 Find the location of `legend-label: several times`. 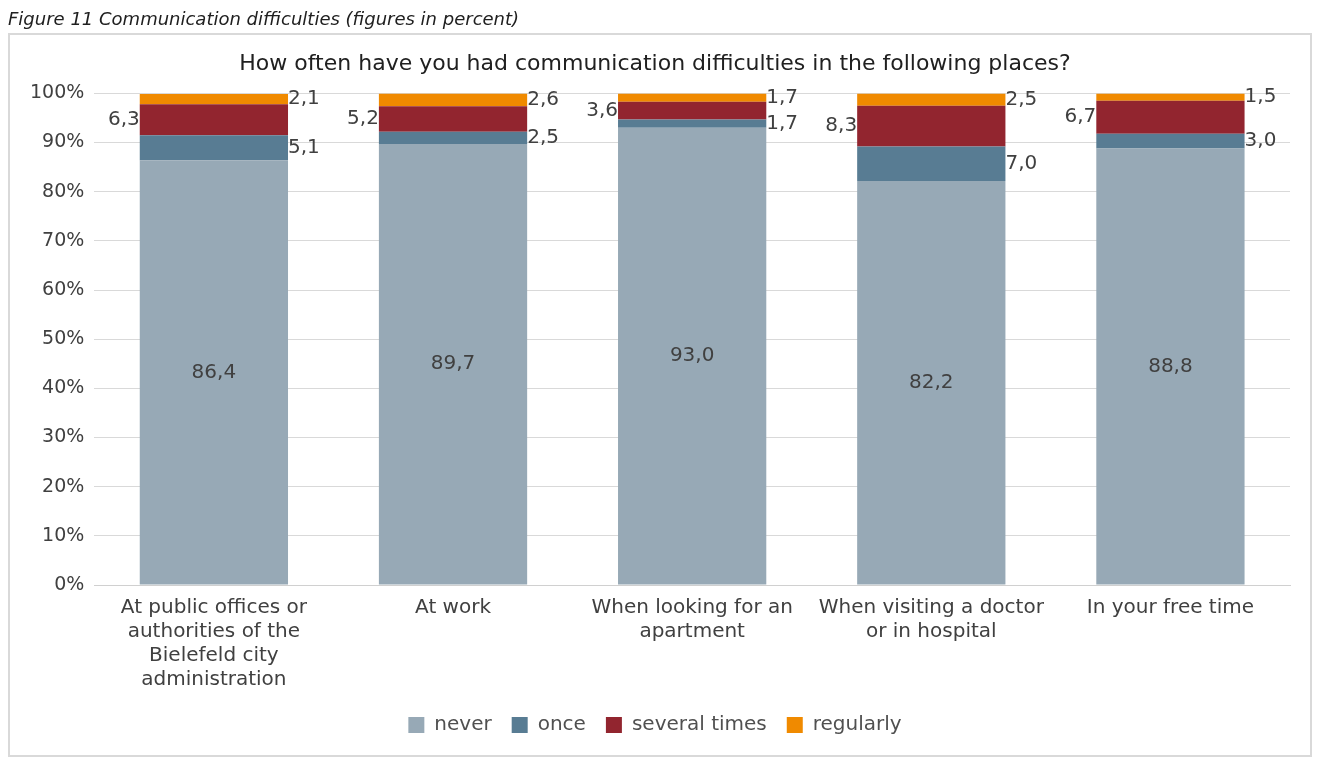

legend-label: several times is located at coordinates (699, 723).